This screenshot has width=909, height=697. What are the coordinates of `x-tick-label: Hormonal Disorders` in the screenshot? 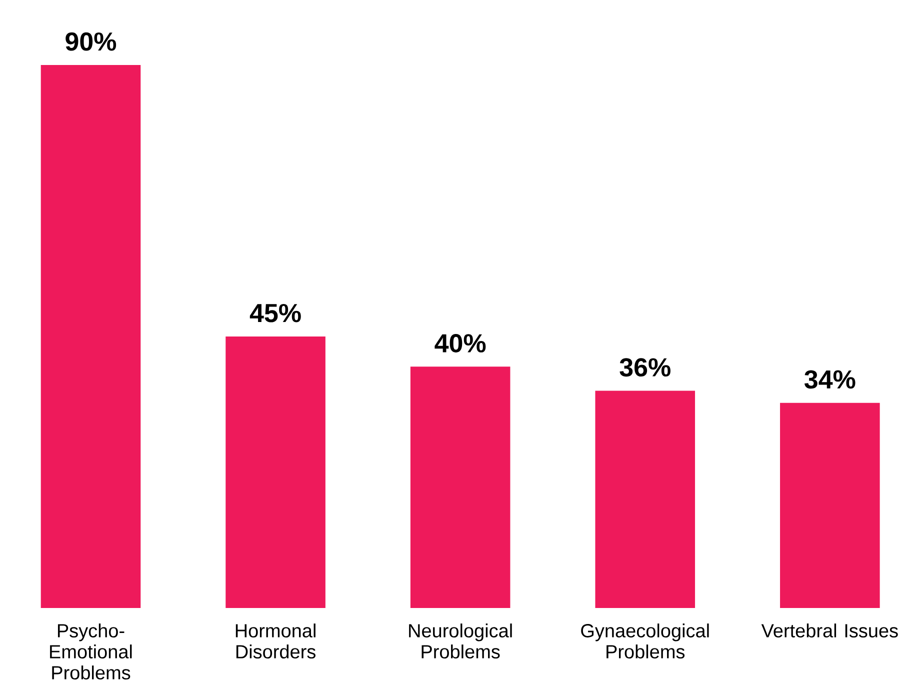 It's located at (276, 641).